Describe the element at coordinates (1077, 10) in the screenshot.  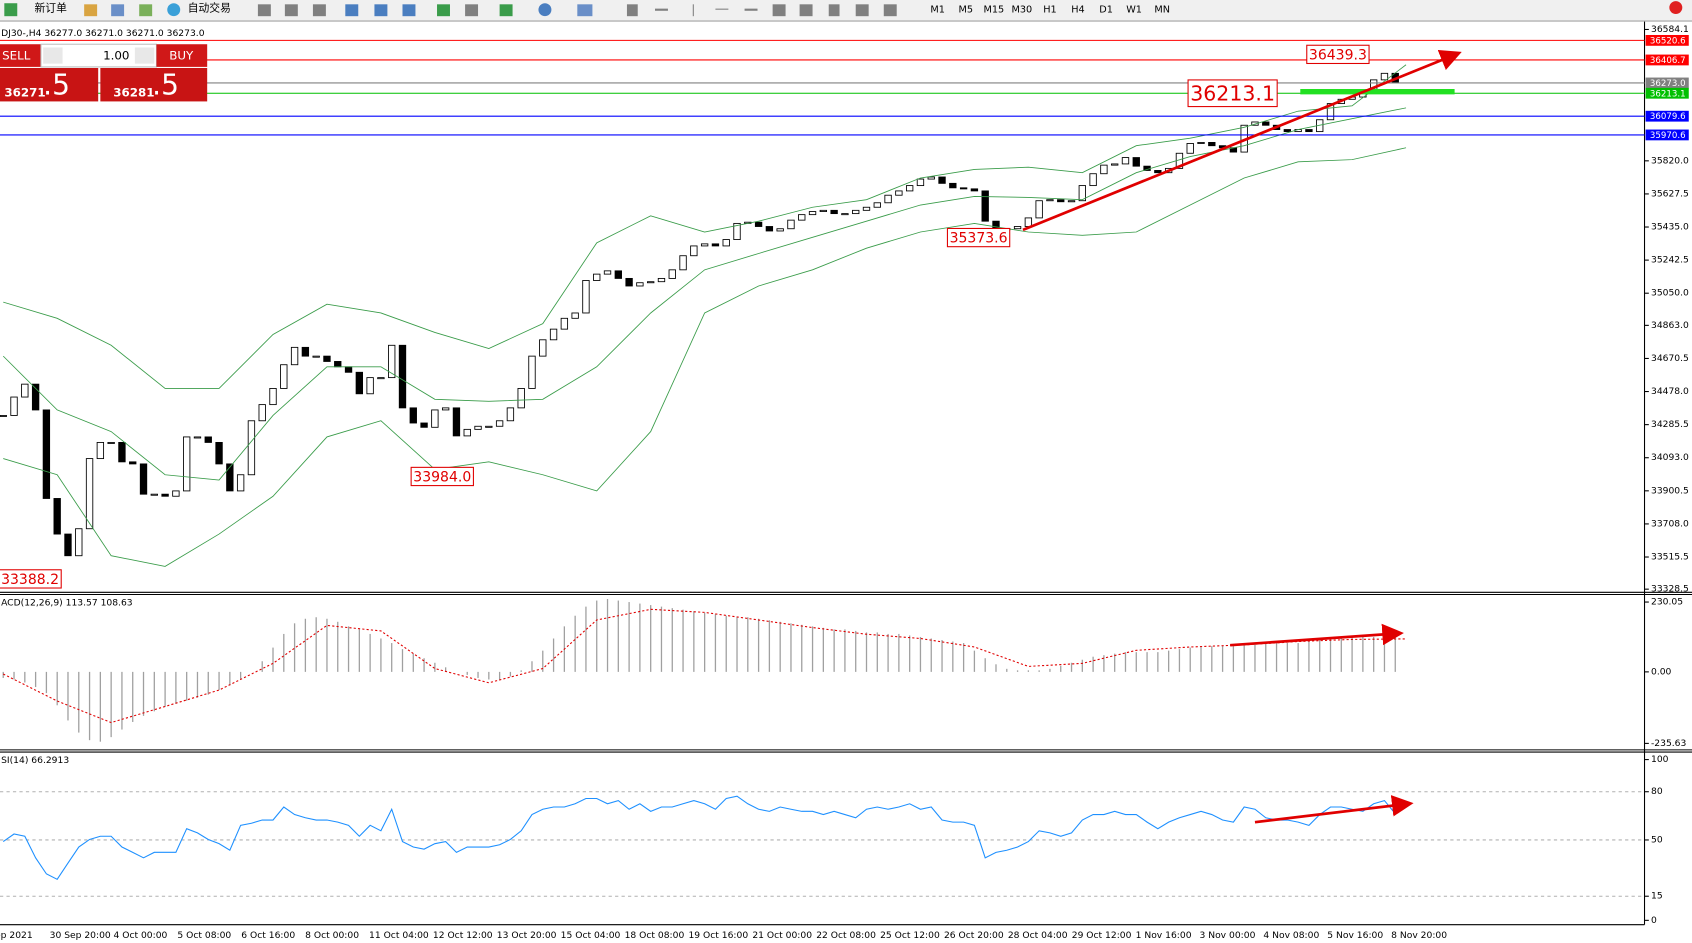
I see `timeframe-button: H4` at that location.